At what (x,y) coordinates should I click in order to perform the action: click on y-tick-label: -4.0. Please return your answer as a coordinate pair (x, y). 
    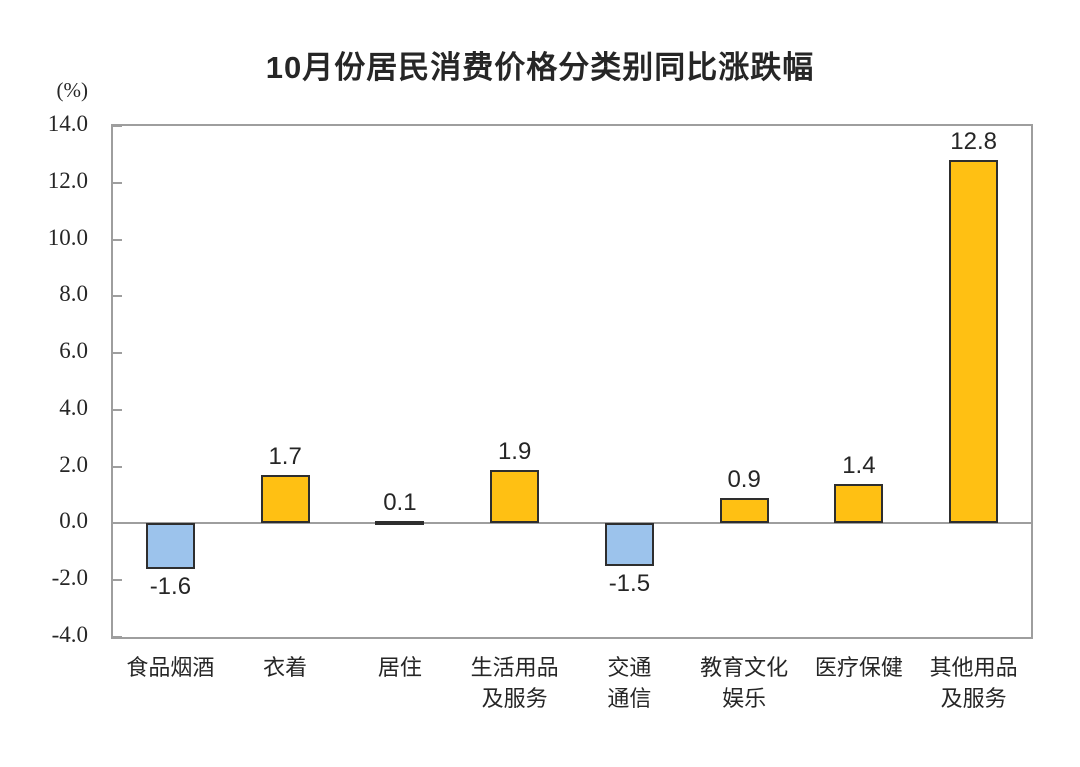
    Looking at the image, I should click on (69, 634).